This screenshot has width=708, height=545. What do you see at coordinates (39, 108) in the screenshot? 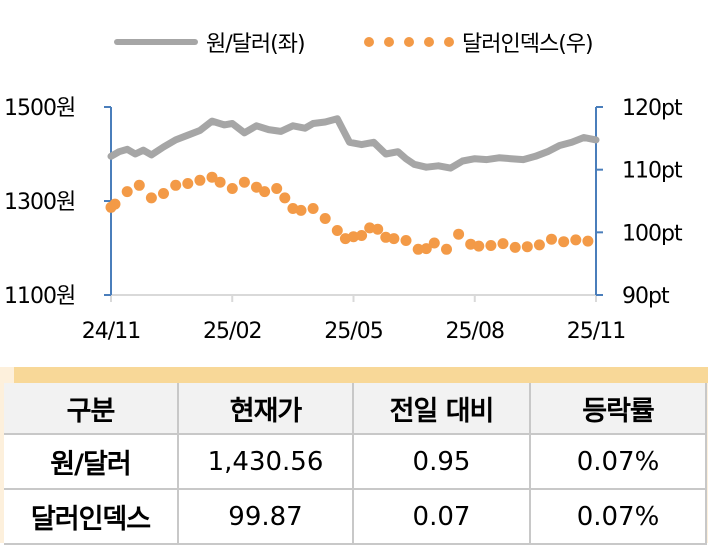
I see `svg-text: 1500원` at bounding box center [39, 108].